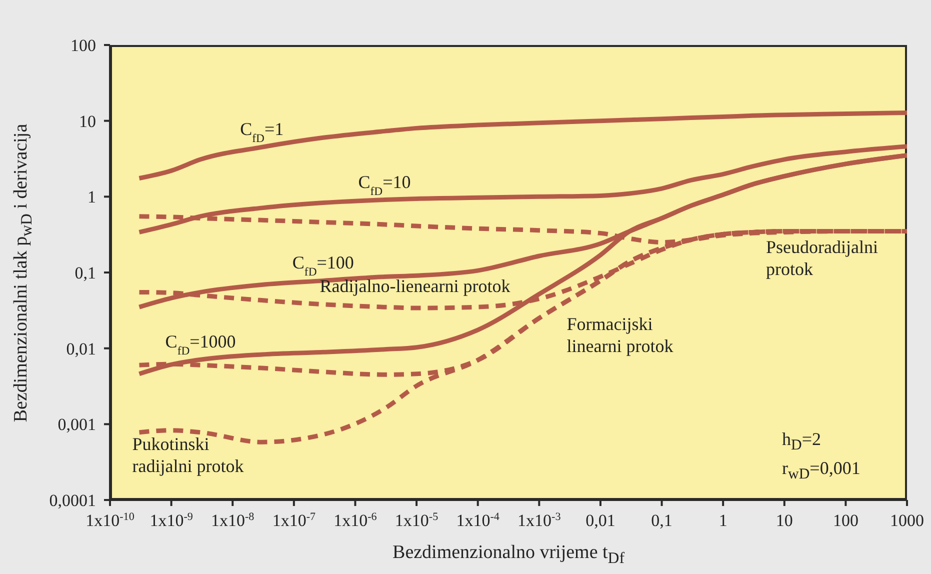 Image resolution: width=931 pixels, height=574 pixels. What do you see at coordinates (509, 555) in the screenshot?
I see `x-axis-title: Bezdimenzionalno vrijeme t$_{Df}$` at bounding box center [509, 555].